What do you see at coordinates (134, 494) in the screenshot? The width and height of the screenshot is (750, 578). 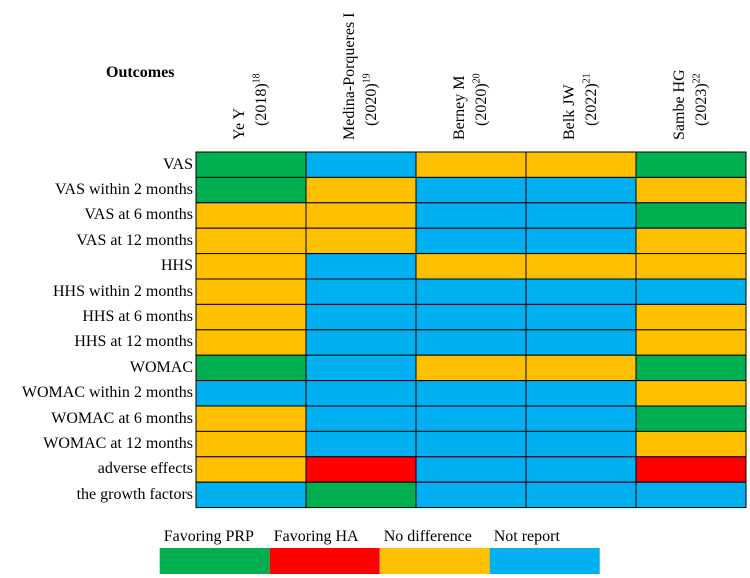 I see `row-label: the growth factors` at bounding box center [134, 494].